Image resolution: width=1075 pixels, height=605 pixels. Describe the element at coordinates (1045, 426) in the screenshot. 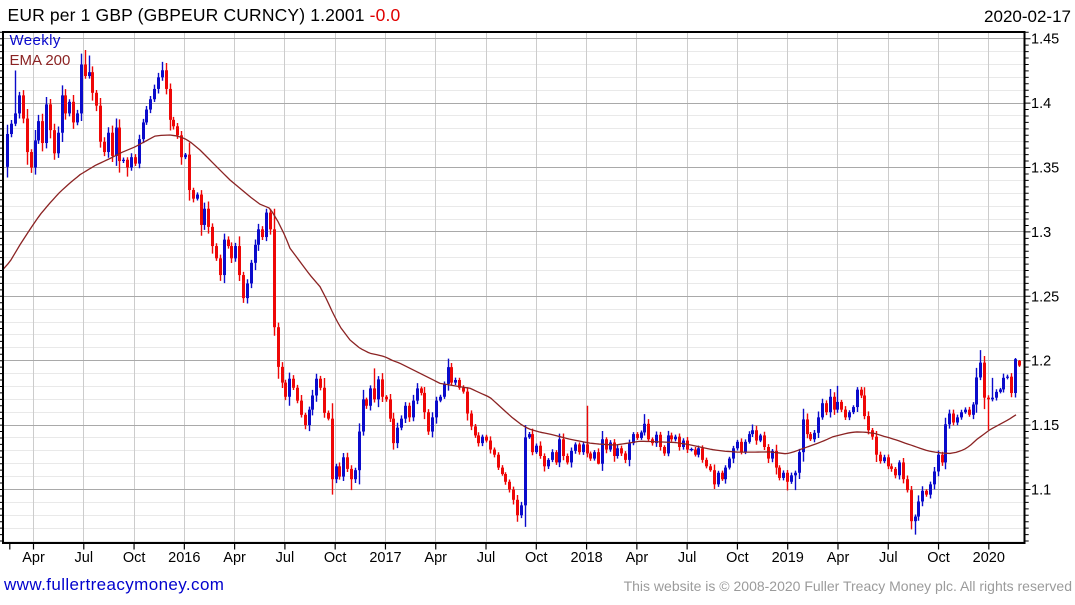

I see `svg-text: 1.15` at that location.